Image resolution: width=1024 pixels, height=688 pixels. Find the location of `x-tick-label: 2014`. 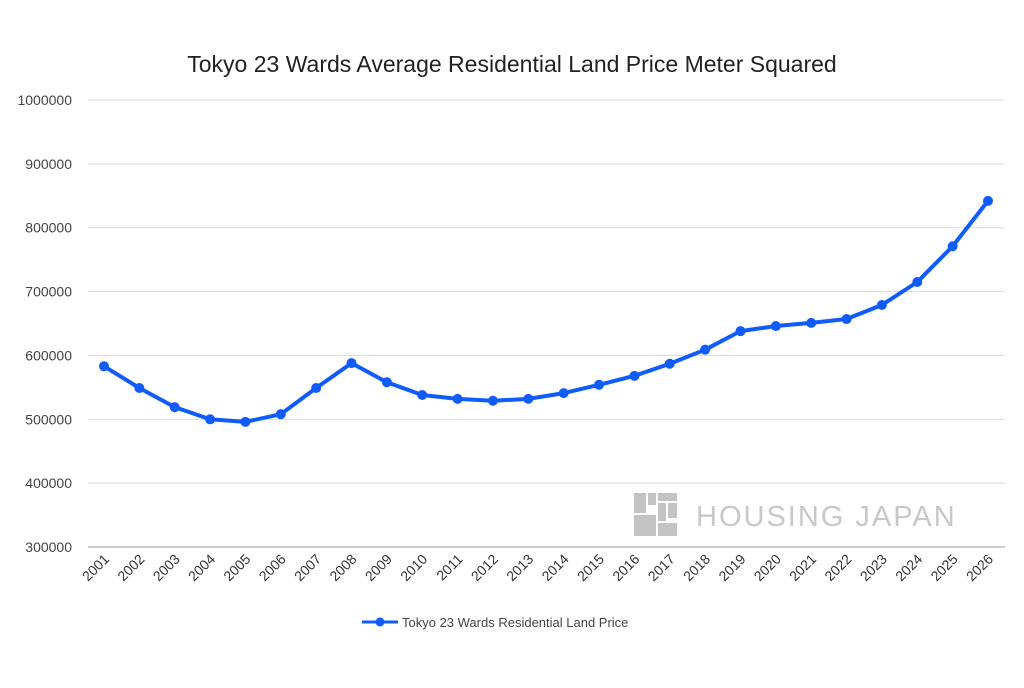

x-tick-label: 2014 is located at coordinates (554, 567).